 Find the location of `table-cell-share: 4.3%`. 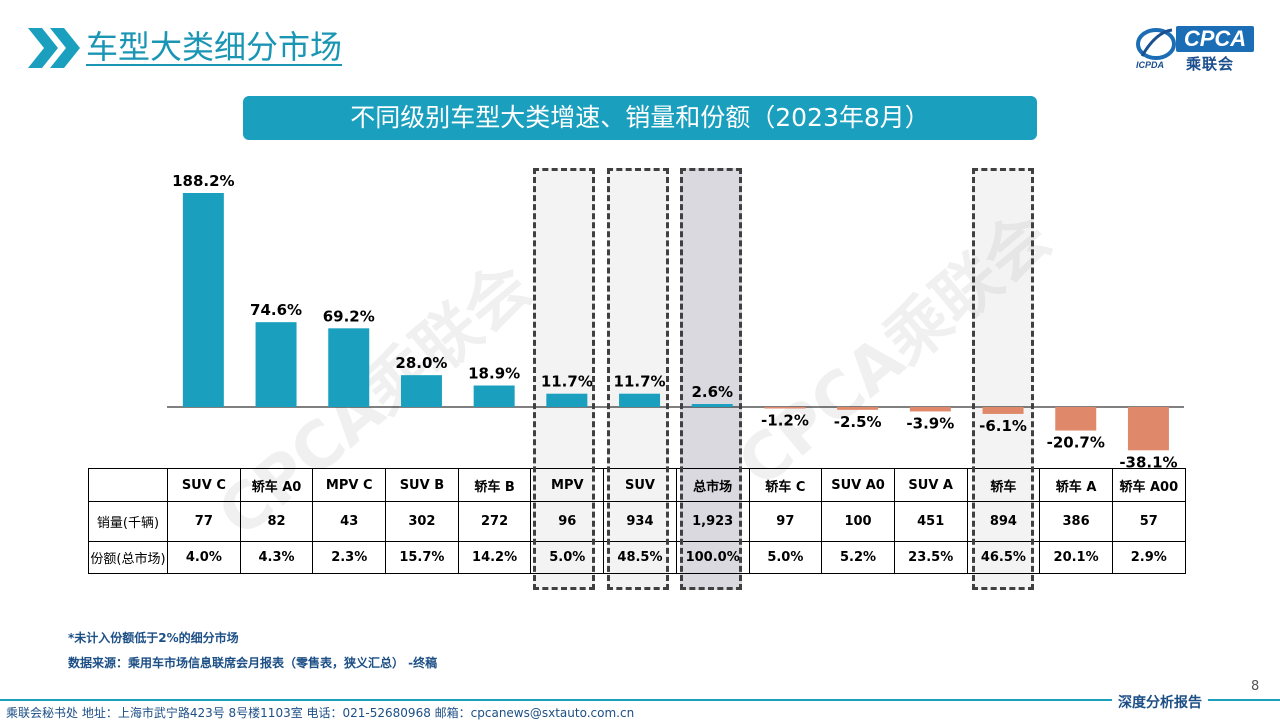

table-cell-share: 4.3% is located at coordinates (276, 557).